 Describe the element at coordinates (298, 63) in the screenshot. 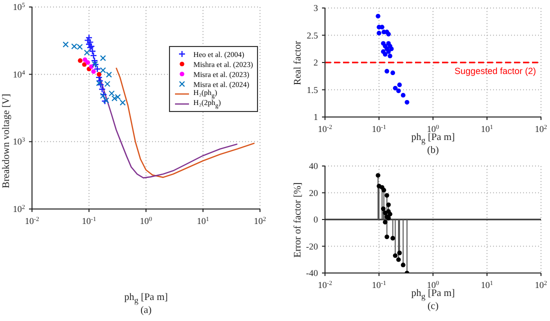

I see `y-axis-title: Real factor` at that location.